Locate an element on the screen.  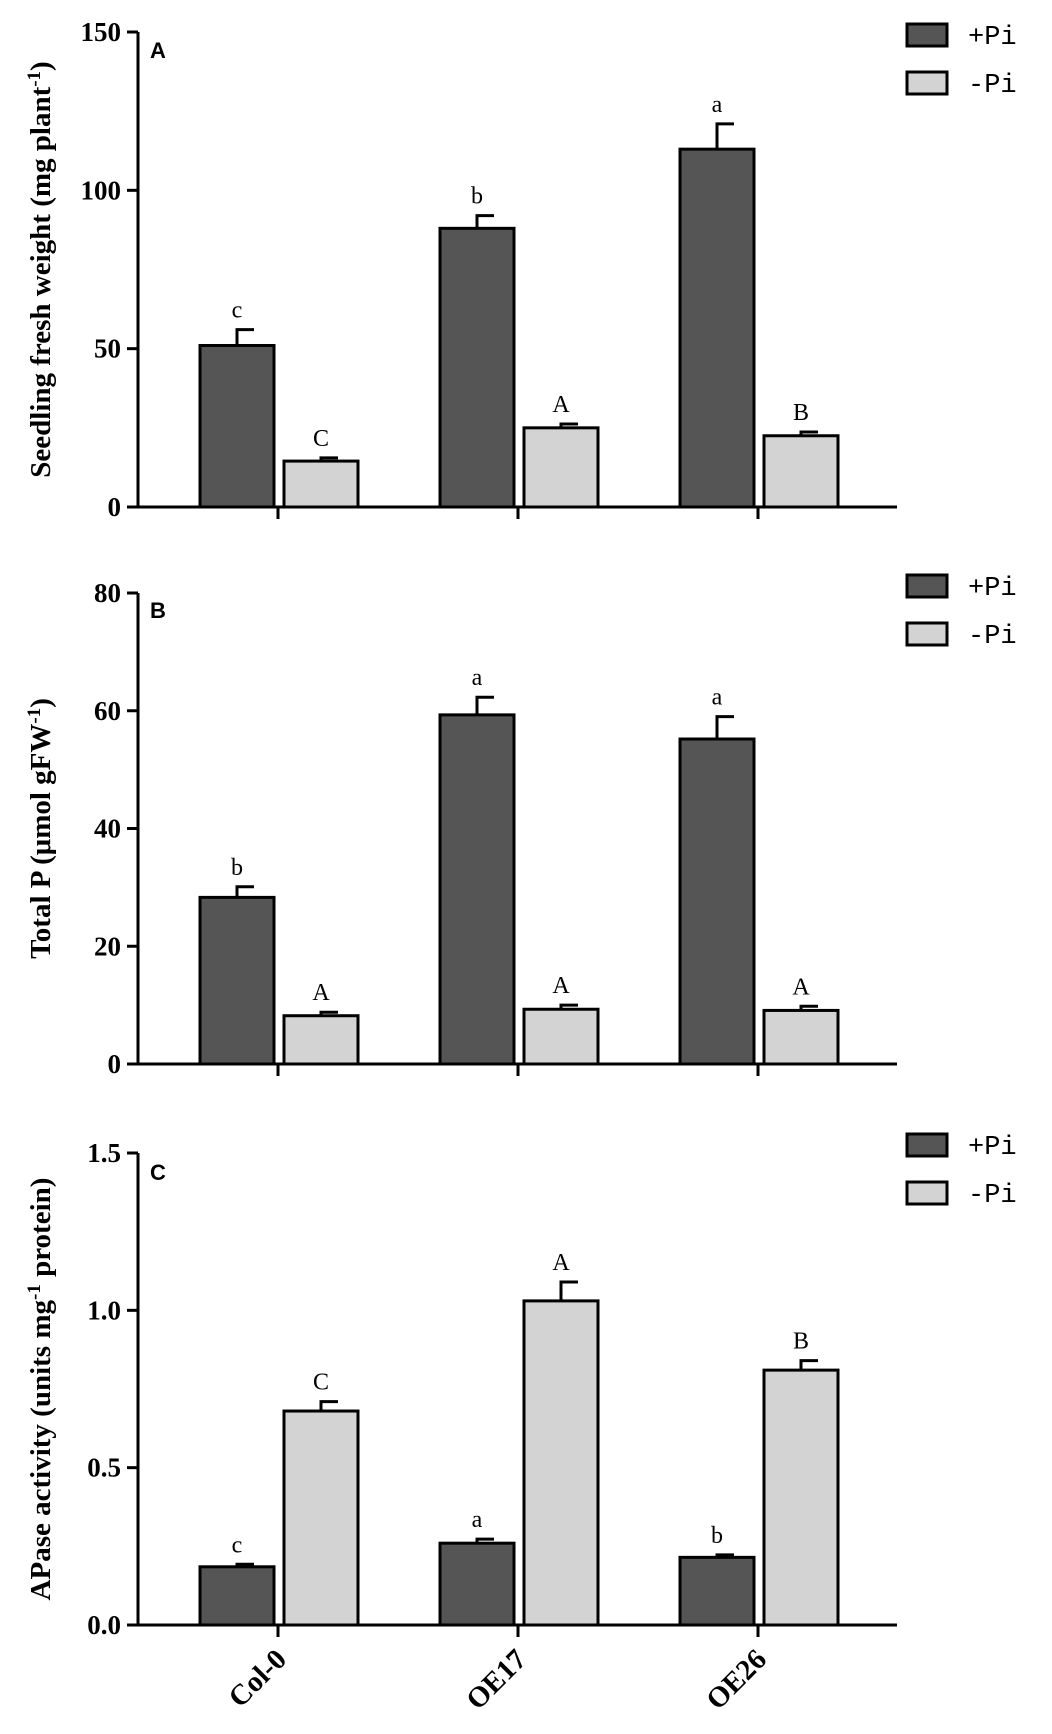
y-tick-label: 150 is located at coordinates (101, 32).